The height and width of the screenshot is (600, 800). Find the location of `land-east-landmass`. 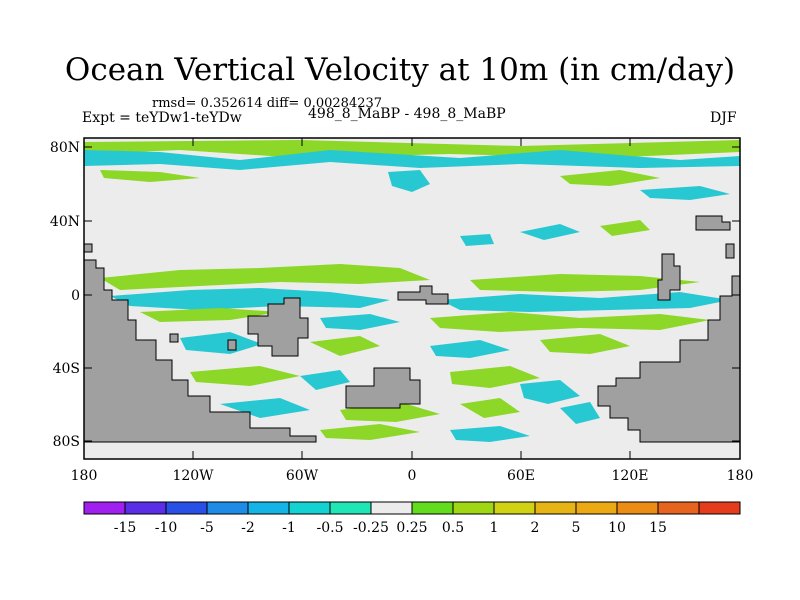

land-east-landmass is located at coordinates (669, 359).